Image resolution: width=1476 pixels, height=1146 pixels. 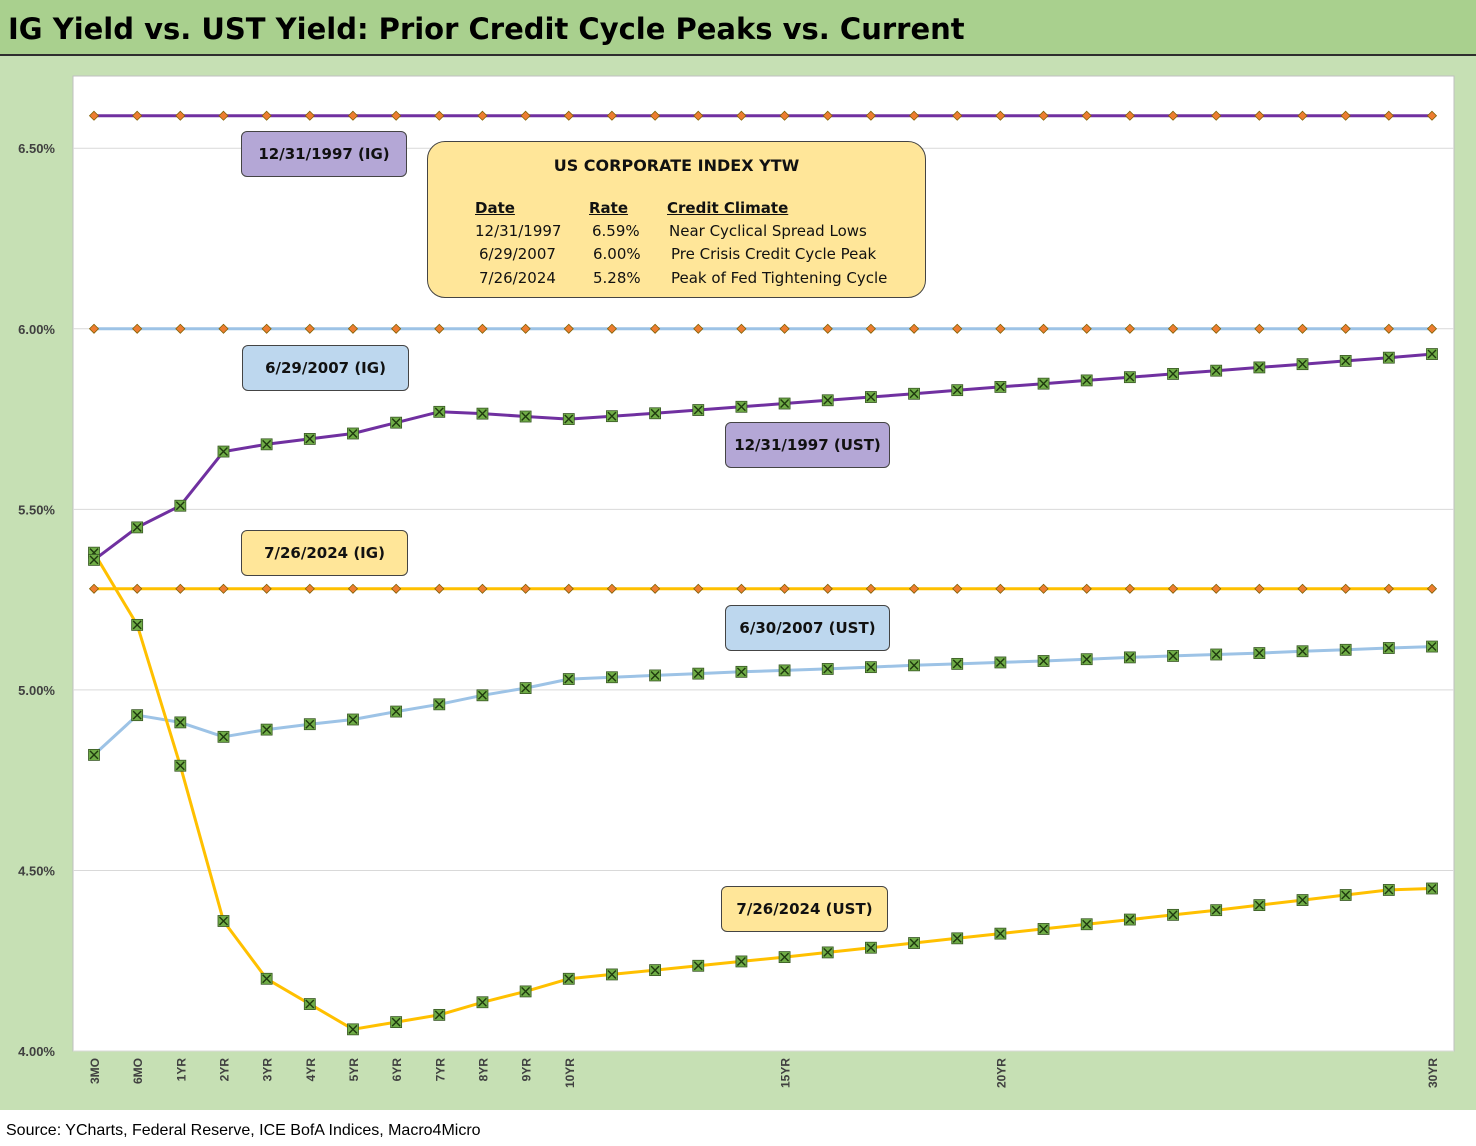 What do you see at coordinates (804, 909) in the screenshot?
I see `series-label-2024-ust: 7/26/2024 (UST)` at bounding box center [804, 909].